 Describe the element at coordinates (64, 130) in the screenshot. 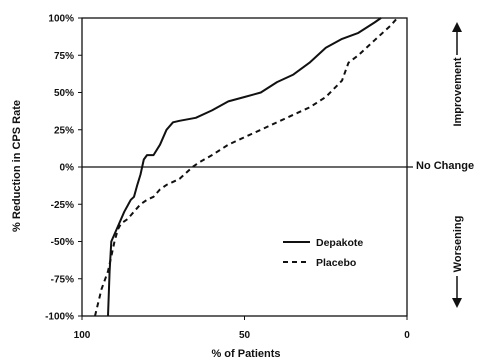

I see `y-tick-label: 25%` at that location.